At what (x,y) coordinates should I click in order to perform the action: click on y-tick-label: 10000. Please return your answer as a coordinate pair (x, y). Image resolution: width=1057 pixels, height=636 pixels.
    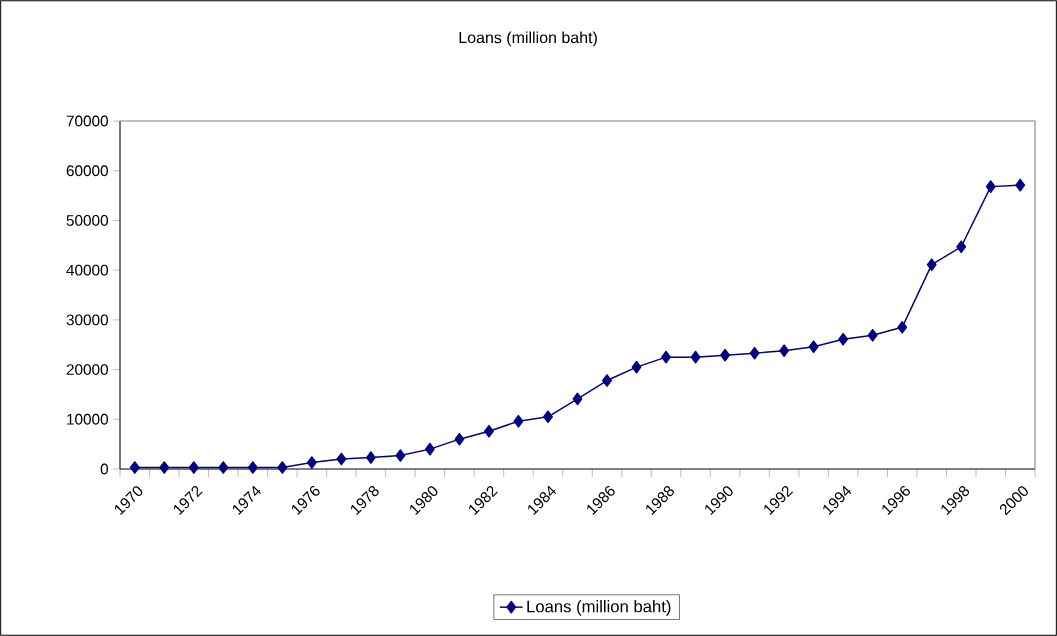
    Looking at the image, I should click on (88, 419).